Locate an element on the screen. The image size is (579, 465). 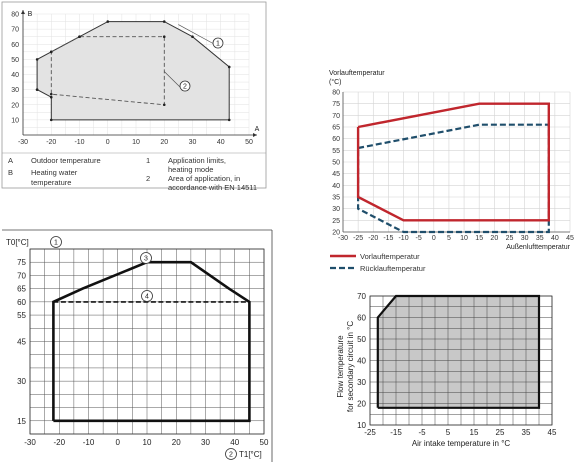
y-axis-arrow is located at coordinates (23, 12).